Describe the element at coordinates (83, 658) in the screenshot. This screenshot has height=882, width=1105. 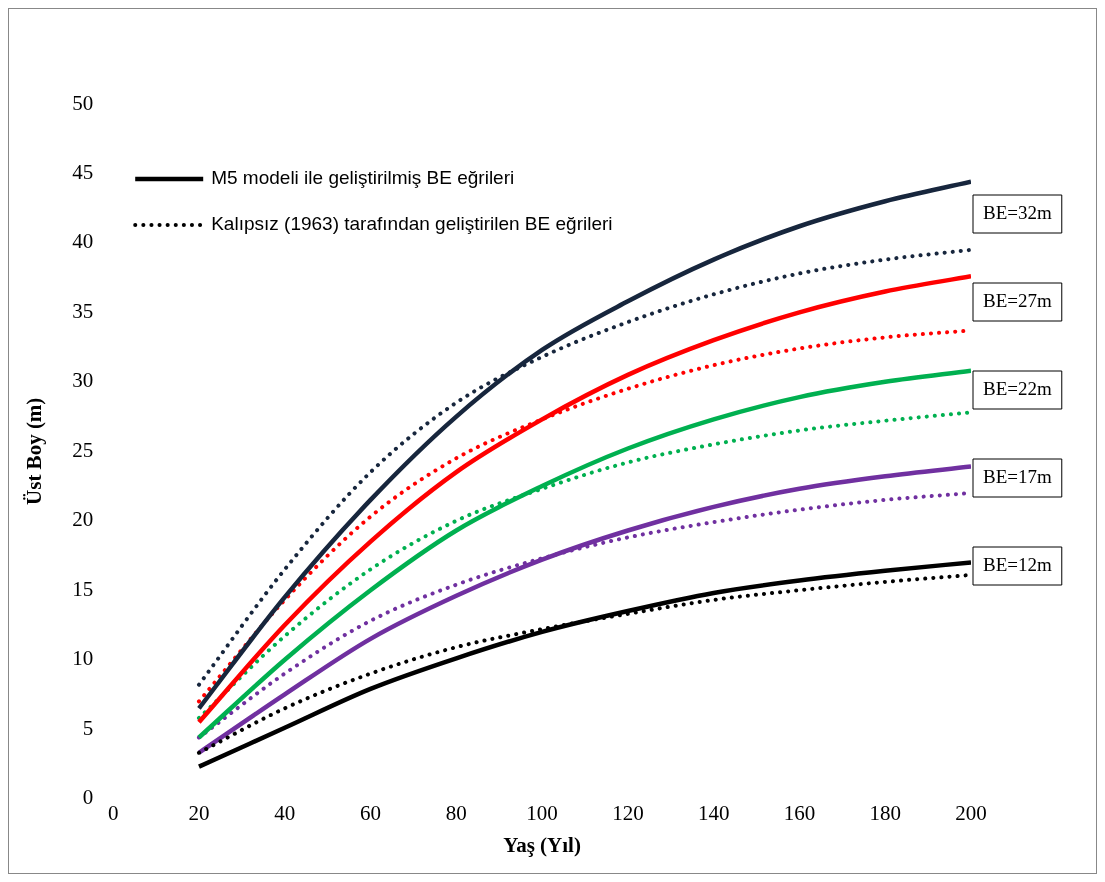
I see `y-tick-label: 10` at that location.